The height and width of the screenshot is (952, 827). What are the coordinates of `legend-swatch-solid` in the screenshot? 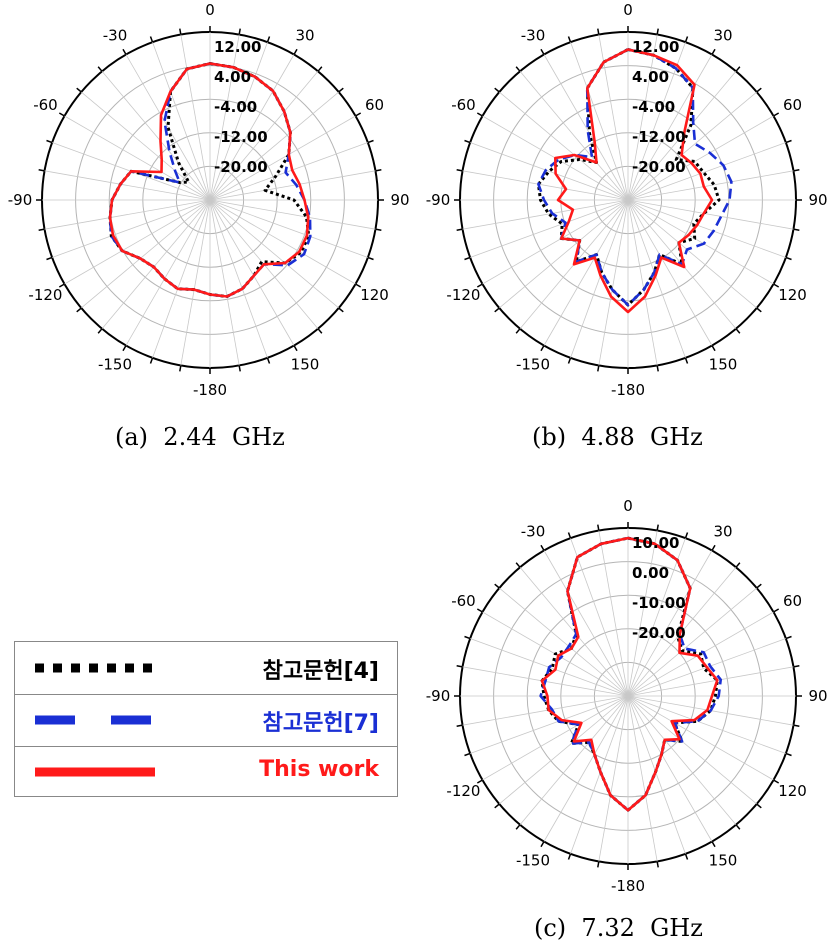 It's located at (95, 772).